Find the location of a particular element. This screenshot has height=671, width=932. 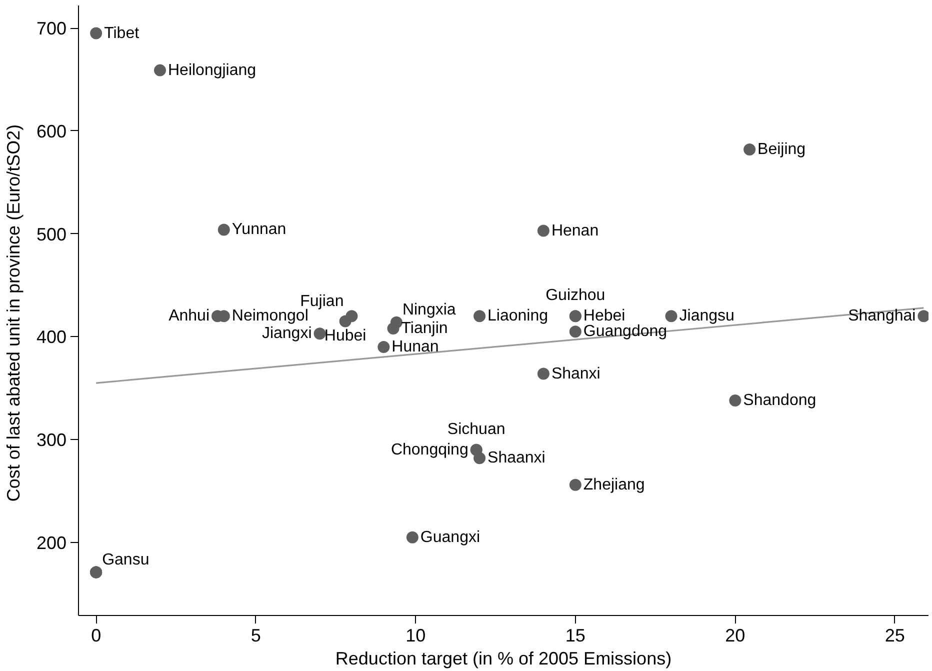

y-tick-label: 300 is located at coordinates (51, 440).